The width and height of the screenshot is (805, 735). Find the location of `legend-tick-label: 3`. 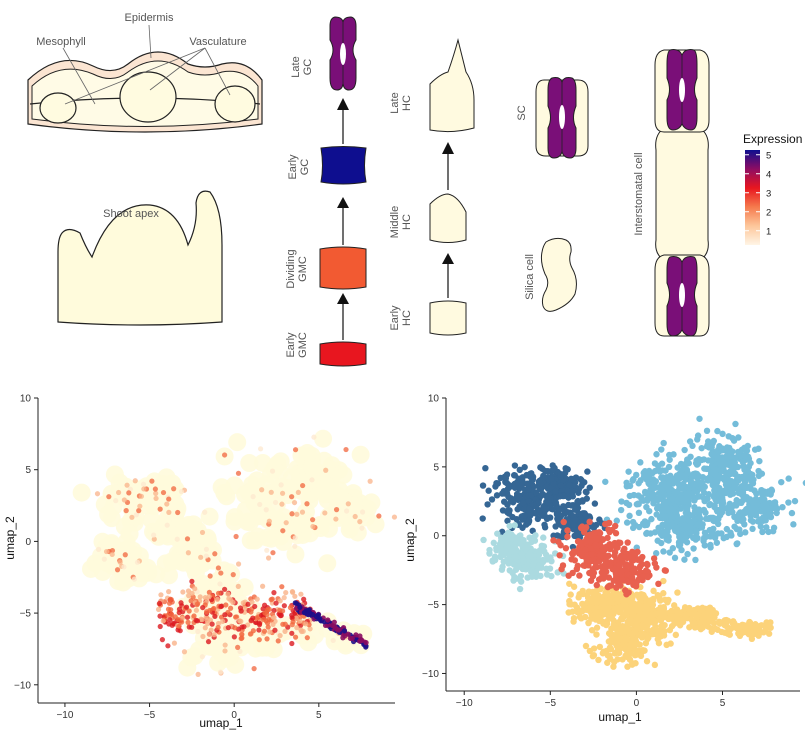

legend-tick-label: 3 is located at coordinates (768, 193).